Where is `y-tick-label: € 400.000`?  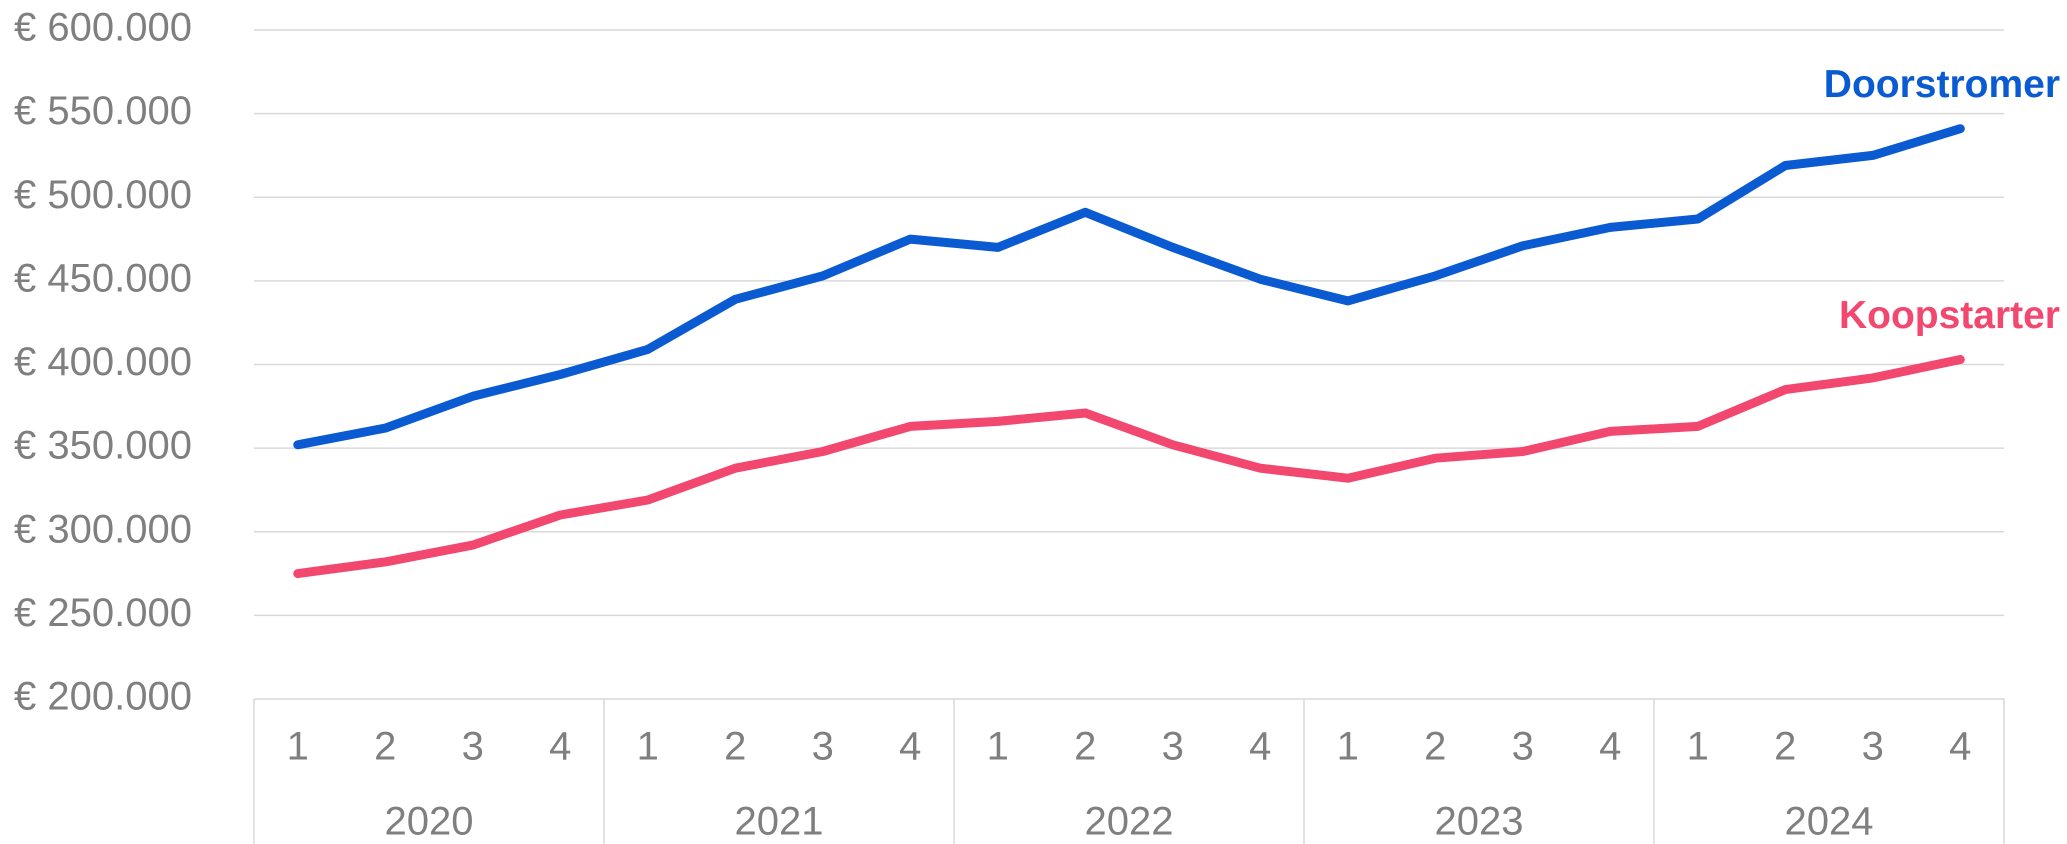 y-tick-label: € 400.000 is located at coordinates (103, 362).